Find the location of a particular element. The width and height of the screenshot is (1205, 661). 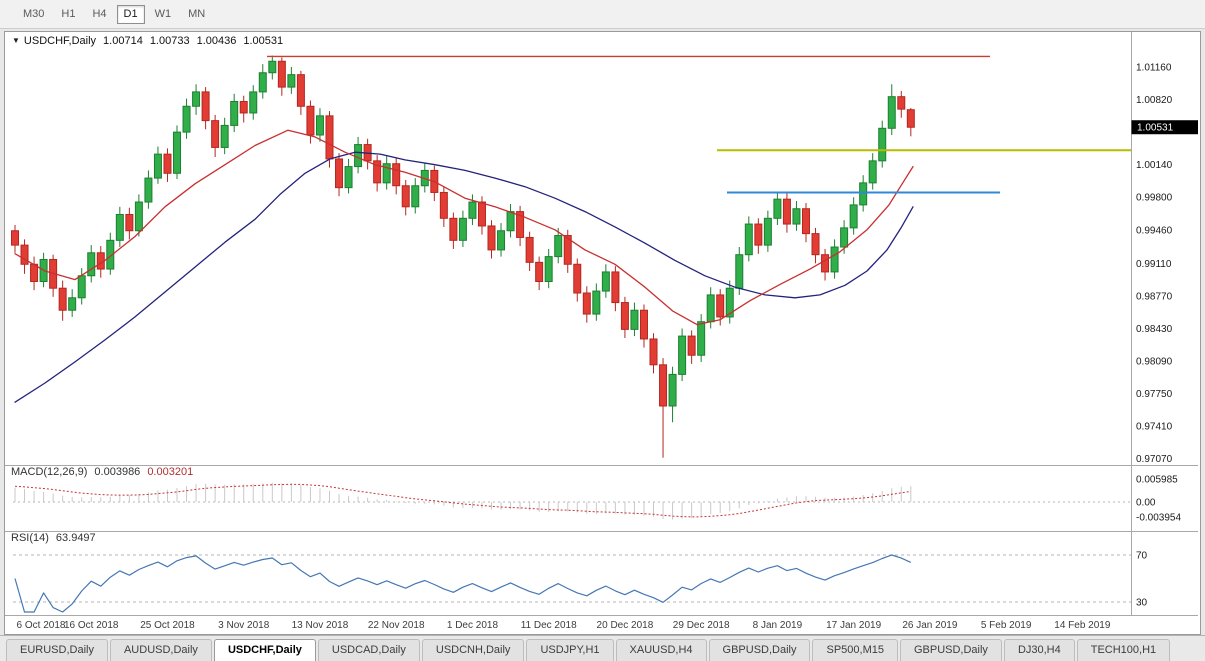

svg-text: 0.99110 is located at coordinates (1154, 264).